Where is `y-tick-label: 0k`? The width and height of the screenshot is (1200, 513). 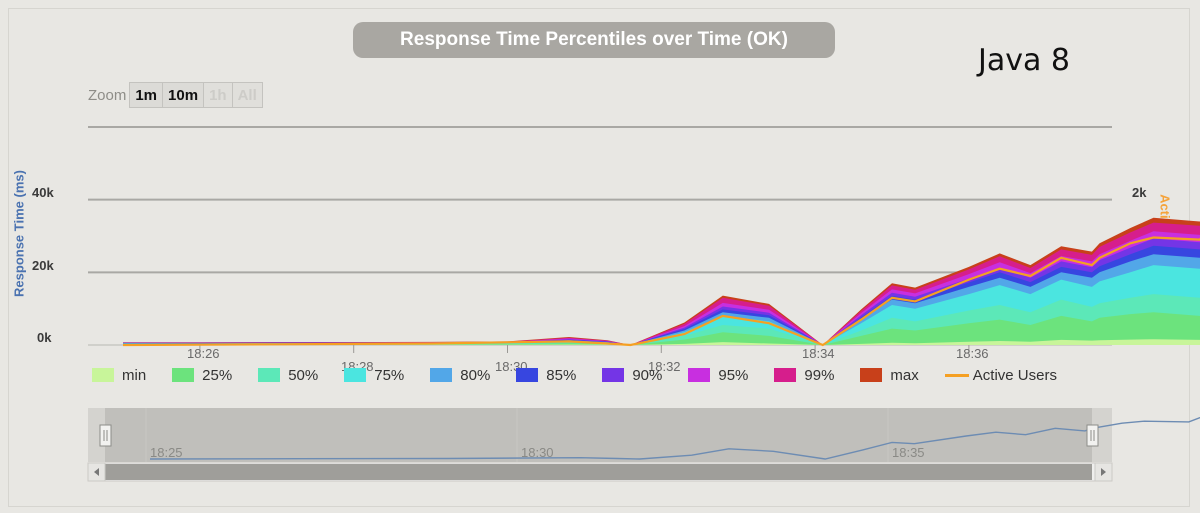 y-tick-label: 0k is located at coordinates (44, 337).